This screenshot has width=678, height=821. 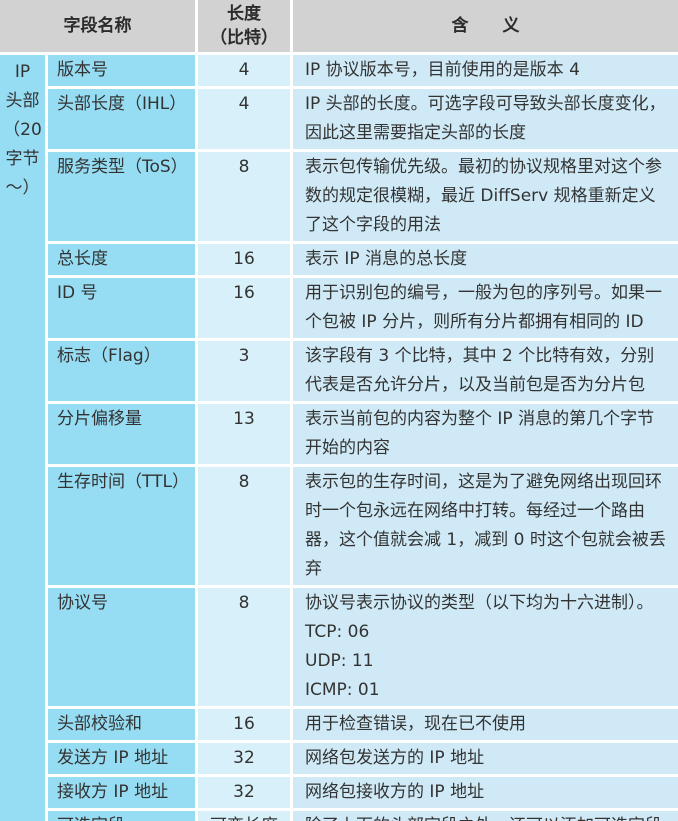 What do you see at coordinates (485, 70) in the screenshot?
I see `meaning-cell: IP 协议版本号，目前使用的是版本 4` at bounding box center [485, 70].